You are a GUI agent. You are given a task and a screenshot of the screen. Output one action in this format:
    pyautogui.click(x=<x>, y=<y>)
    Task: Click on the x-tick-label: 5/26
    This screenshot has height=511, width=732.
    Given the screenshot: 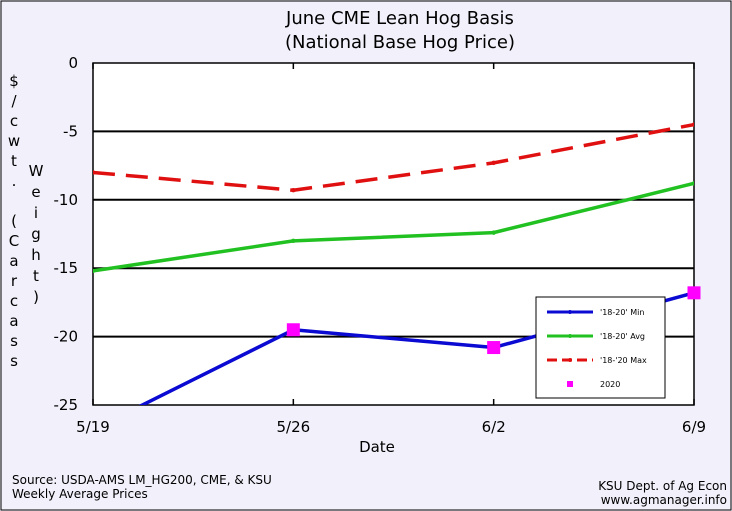 What is the action you would take?
    pyautogui.click(x=293, y=427)
    